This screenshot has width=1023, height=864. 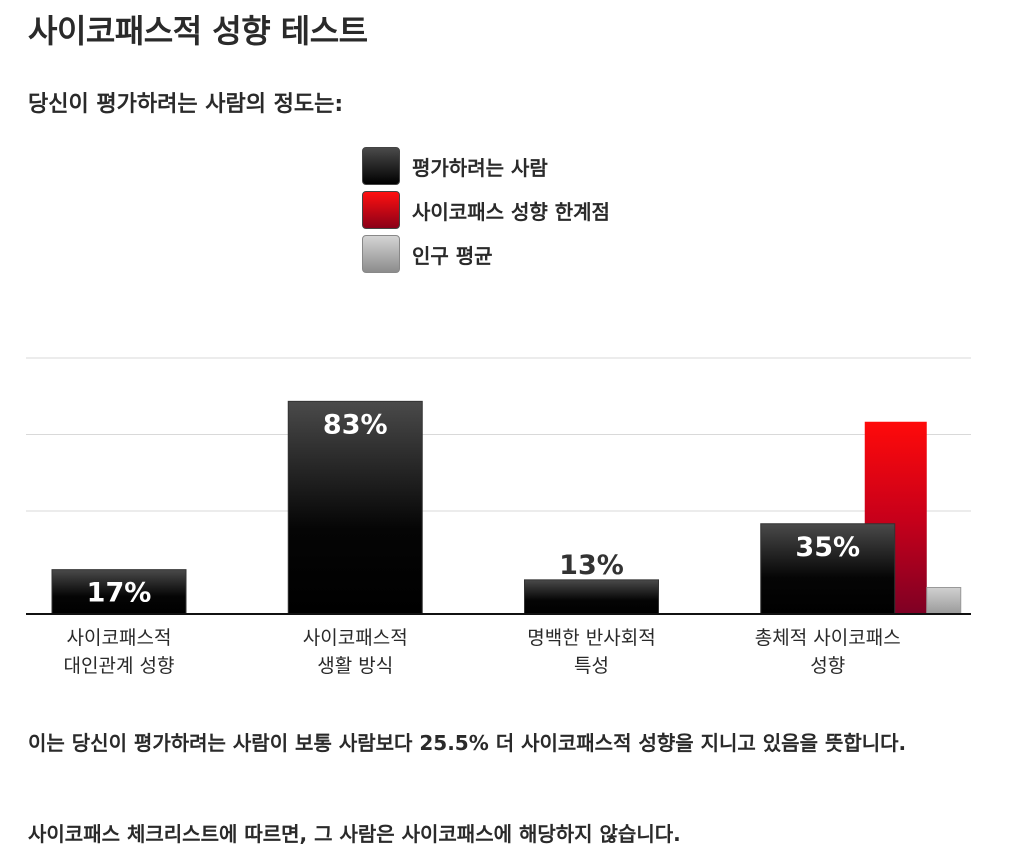 What do you see at coordinates (381, 210) in the screenshot?
I see `legend-swatch-threshold` at bounding box center [381, 210].